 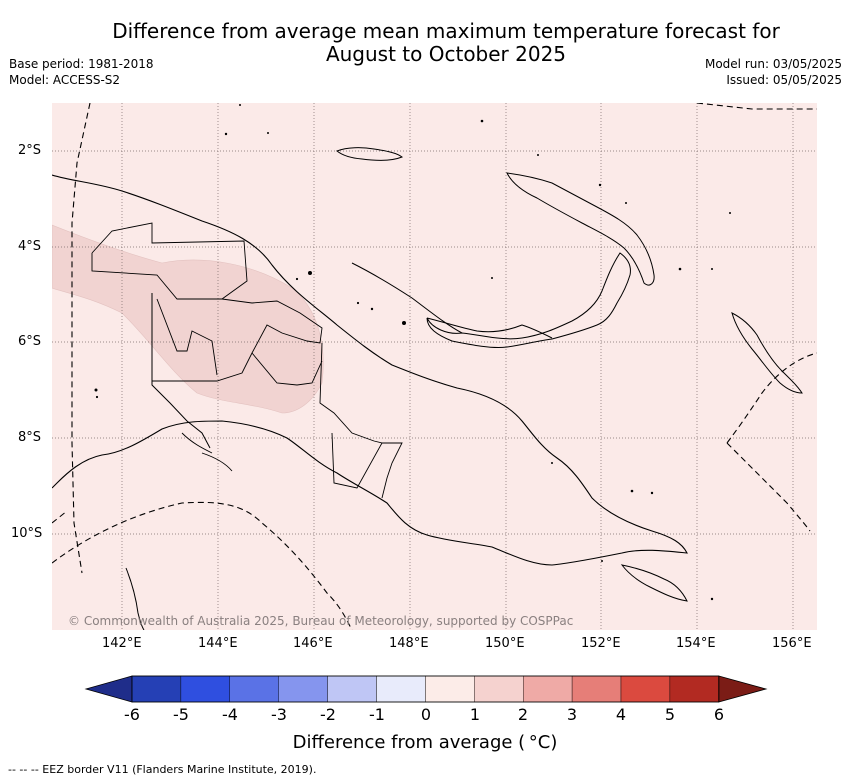 What do you see at coordinates (446, 54) in the screenshot?
I see `title-line-2: August to October 2025` at bounding box center [446, 54].